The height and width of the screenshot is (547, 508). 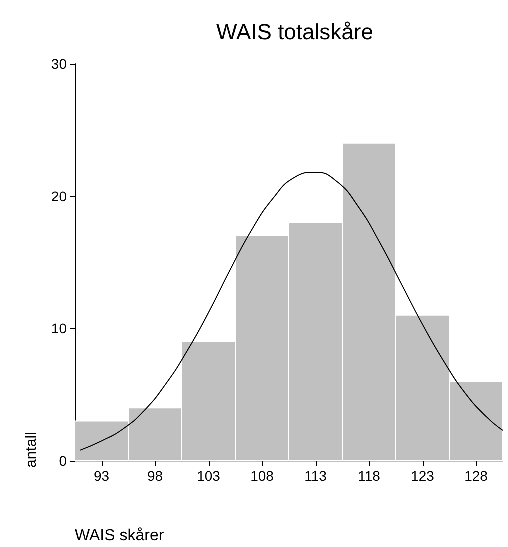 I want to click on y-tick-label: 20, so click(x=59, y=196).